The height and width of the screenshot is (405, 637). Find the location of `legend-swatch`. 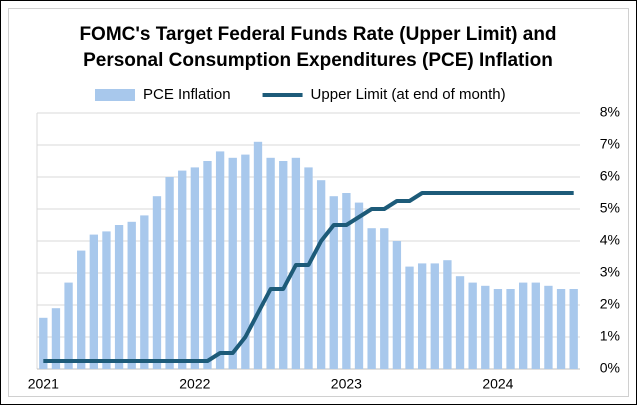

legend-swatch is located at coordinates (115, 95).